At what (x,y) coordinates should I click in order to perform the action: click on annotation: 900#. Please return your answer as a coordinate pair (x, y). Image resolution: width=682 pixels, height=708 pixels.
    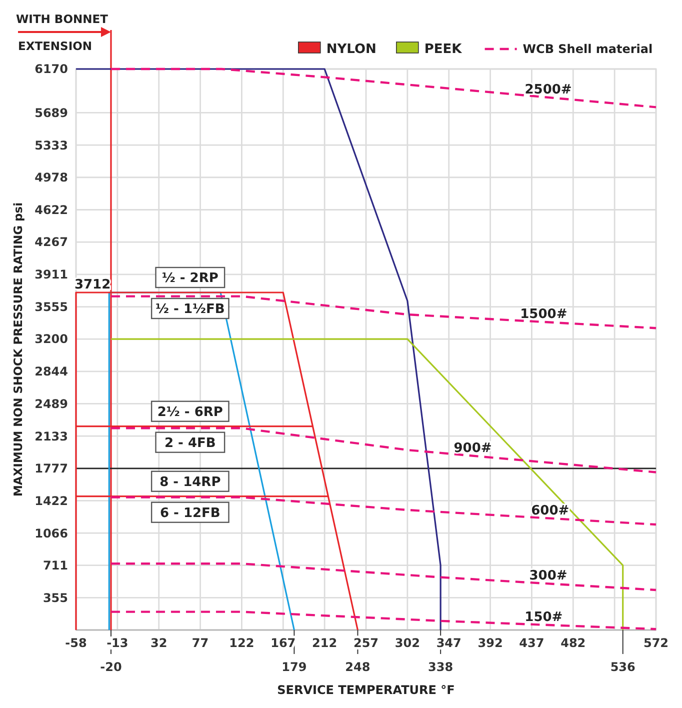
    Looking at the image, I should click on (473, 448).